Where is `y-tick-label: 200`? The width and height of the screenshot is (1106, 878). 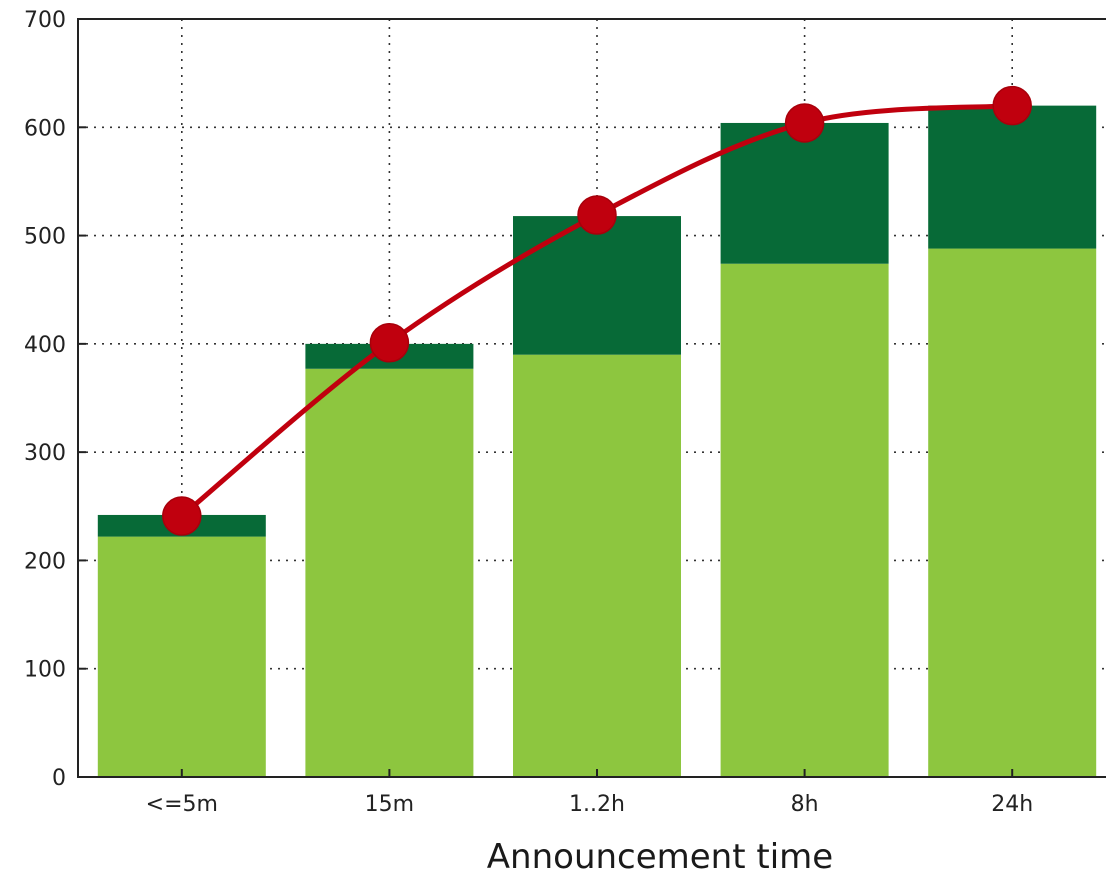
y-tick-label: 200 is located at coordinates (45, 561).